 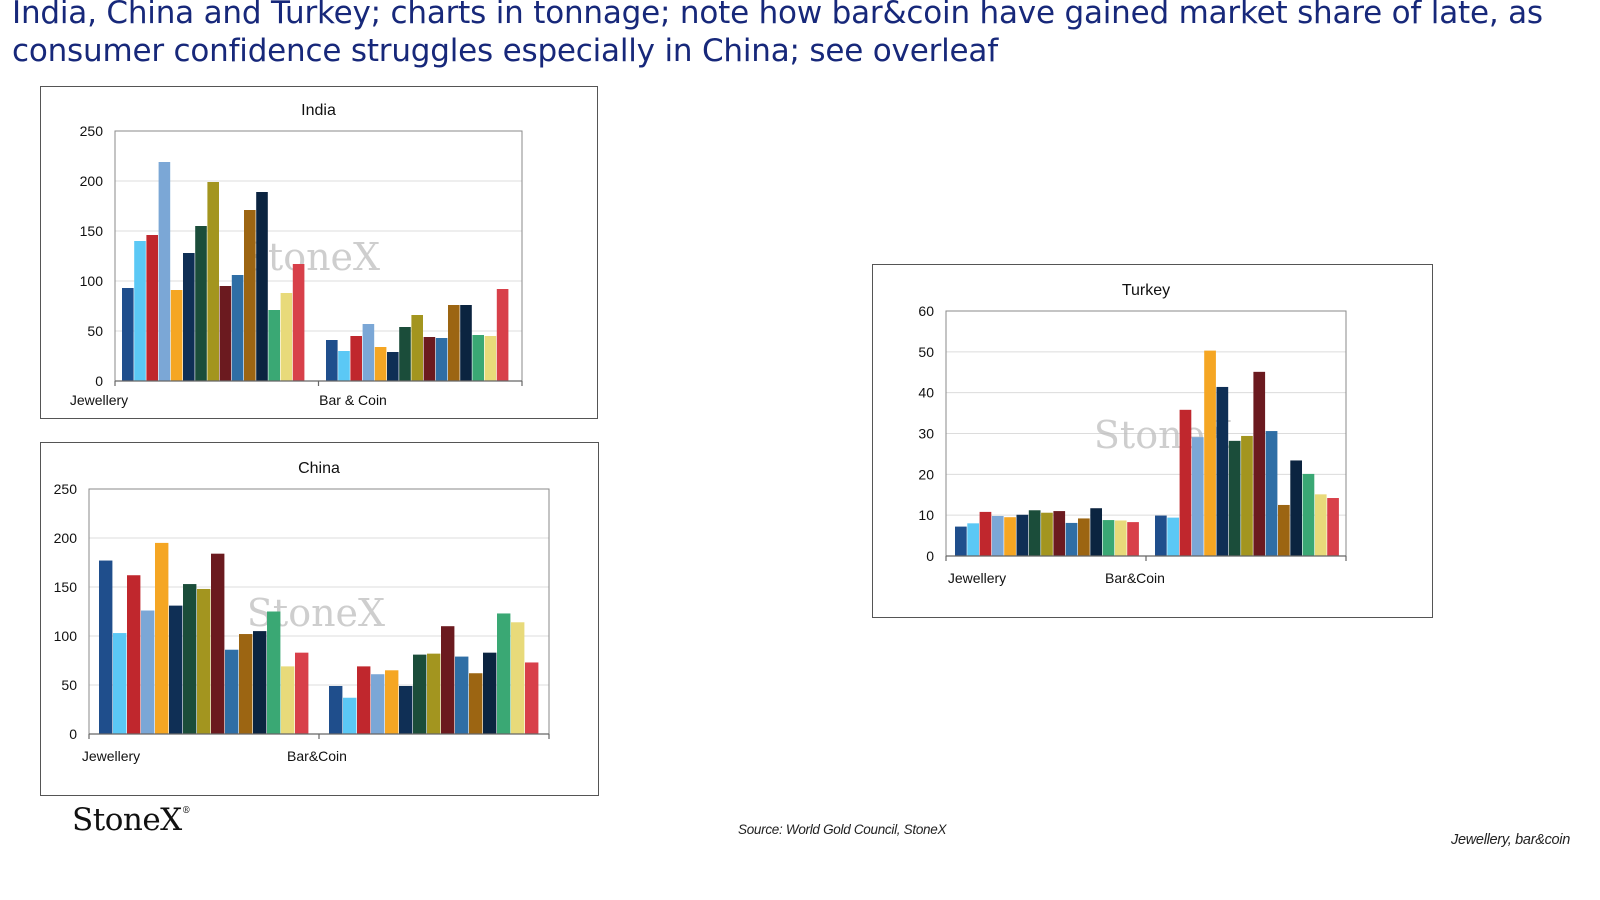 I want to click on stonex-logo: StoneX®, so click(x=131, y=820).